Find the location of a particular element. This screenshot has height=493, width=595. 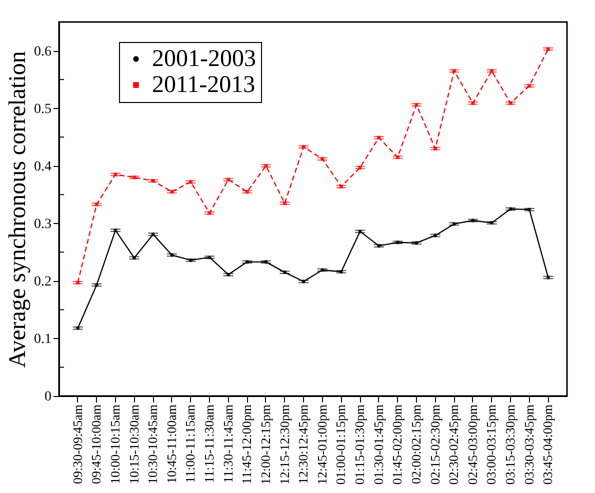

x-tick-label: 03:45-04:00pm is located at coordinates (548, 444).